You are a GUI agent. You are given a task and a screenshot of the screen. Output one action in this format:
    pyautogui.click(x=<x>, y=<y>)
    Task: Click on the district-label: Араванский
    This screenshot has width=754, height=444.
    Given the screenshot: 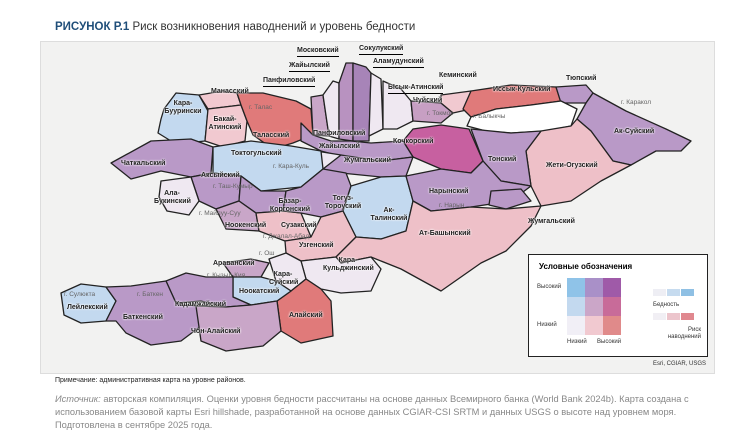 What is the action you would take?
    pyautogui.click(x=234, y=263)
    